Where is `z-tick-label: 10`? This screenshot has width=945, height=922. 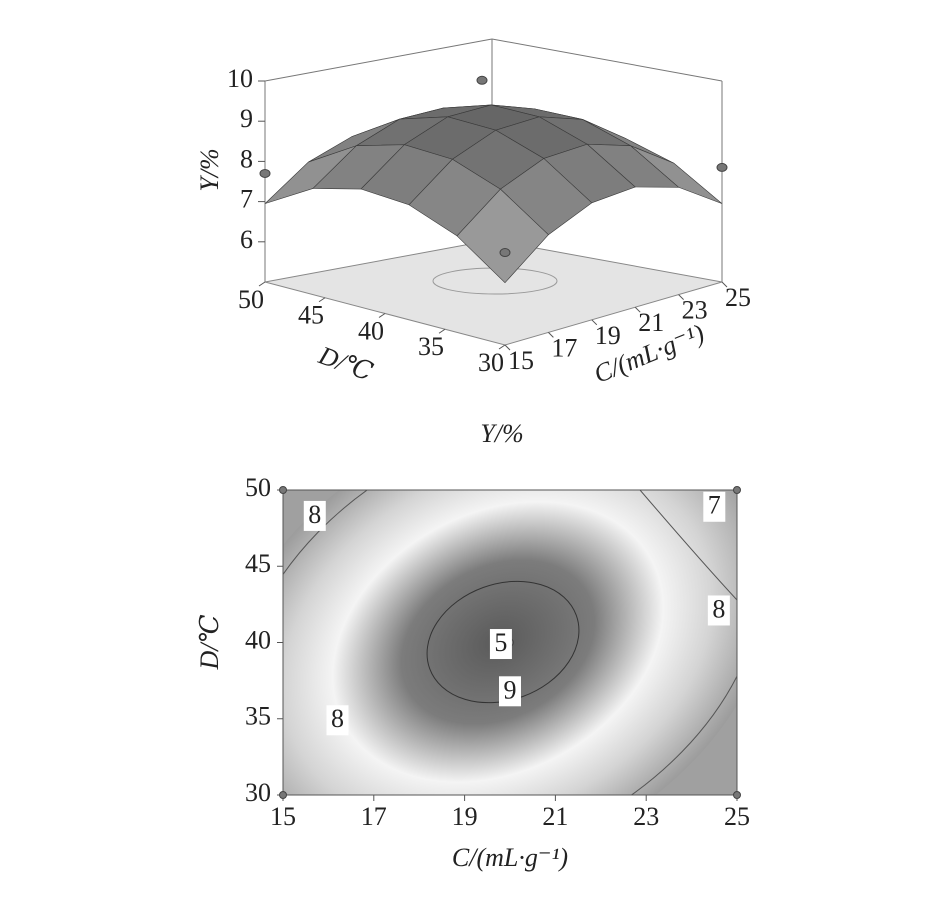 z-tick-label: 10 is located at coordinates (240, 78).